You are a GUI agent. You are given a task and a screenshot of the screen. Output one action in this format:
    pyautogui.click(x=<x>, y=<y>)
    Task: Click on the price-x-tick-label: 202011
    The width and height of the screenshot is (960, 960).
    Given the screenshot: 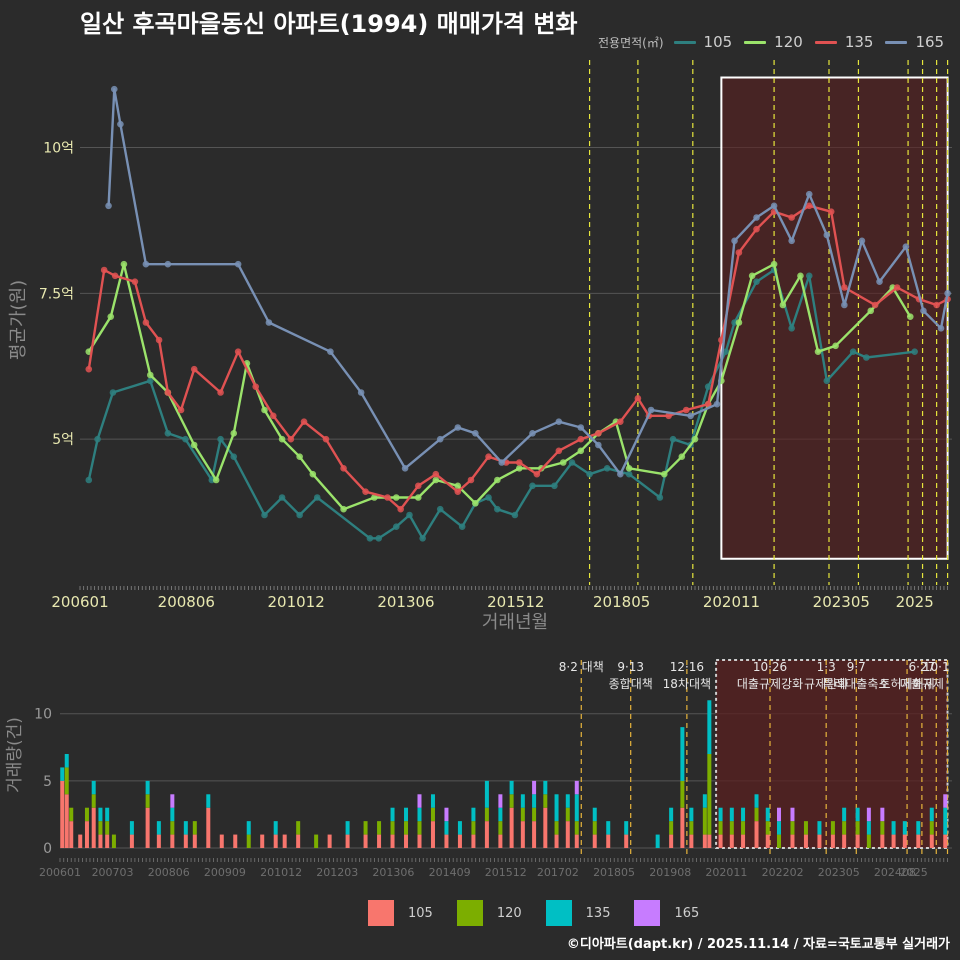 What is the action you would take?
    pyautogui.click(x=731, y=602)
    